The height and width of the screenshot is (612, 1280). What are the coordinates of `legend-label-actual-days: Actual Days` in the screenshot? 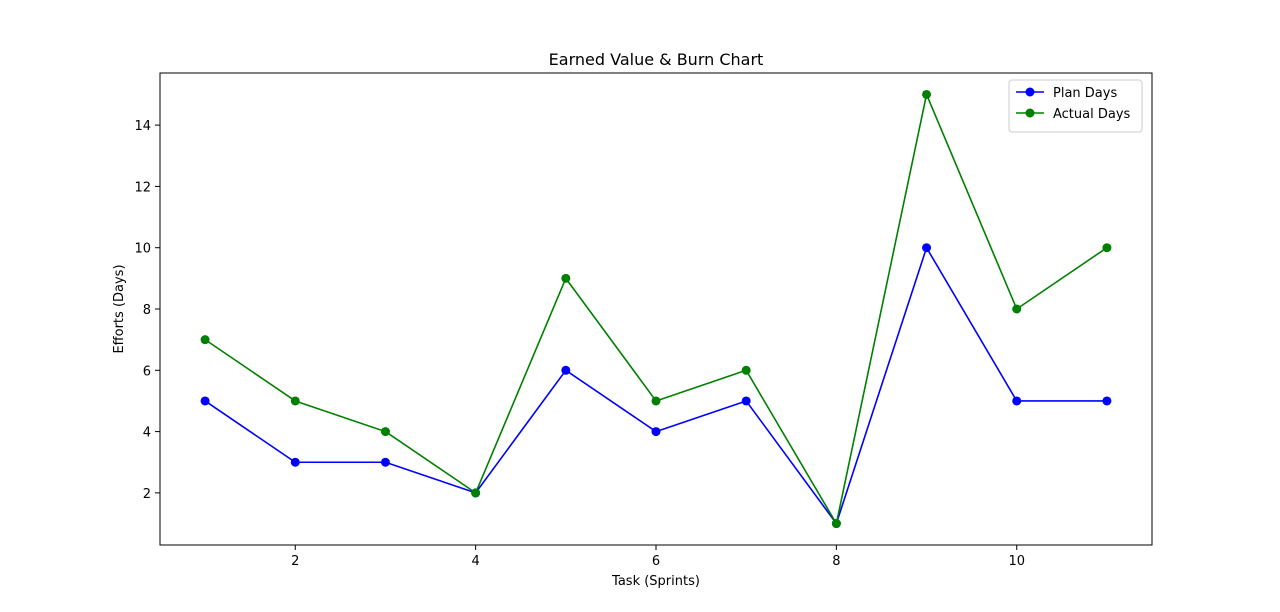 It's located at (1092, 114).